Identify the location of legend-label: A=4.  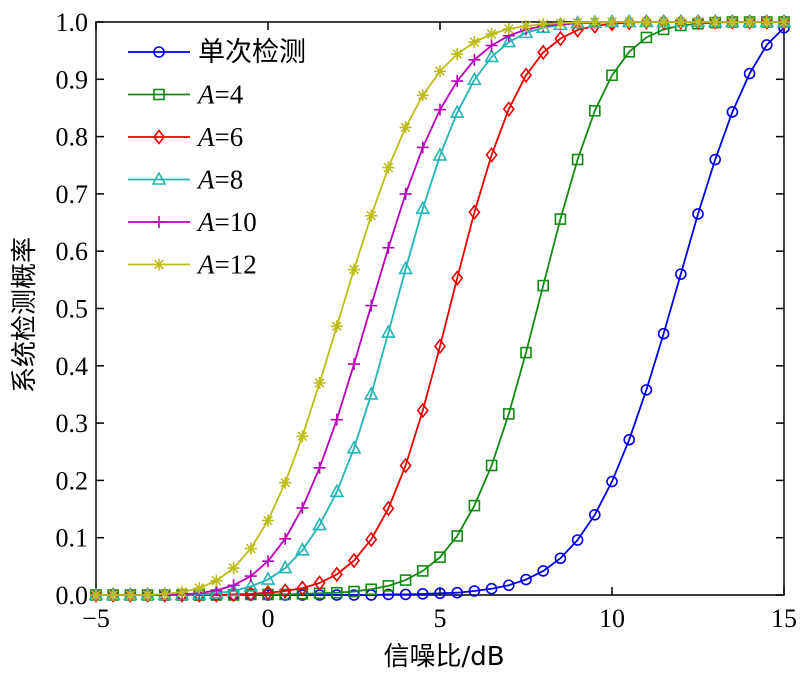
(220, 95).